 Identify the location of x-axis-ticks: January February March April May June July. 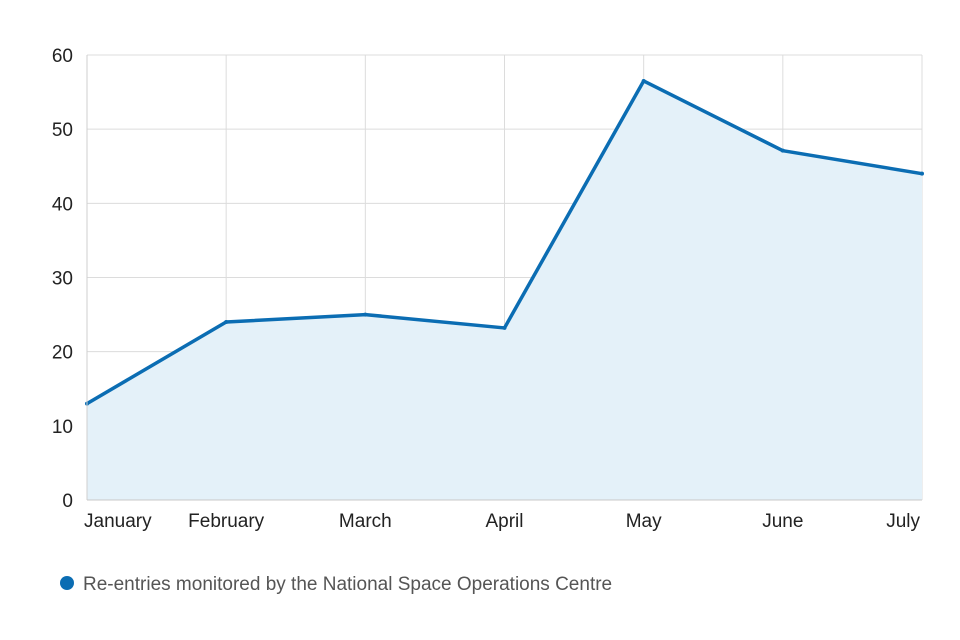
(502, 521).